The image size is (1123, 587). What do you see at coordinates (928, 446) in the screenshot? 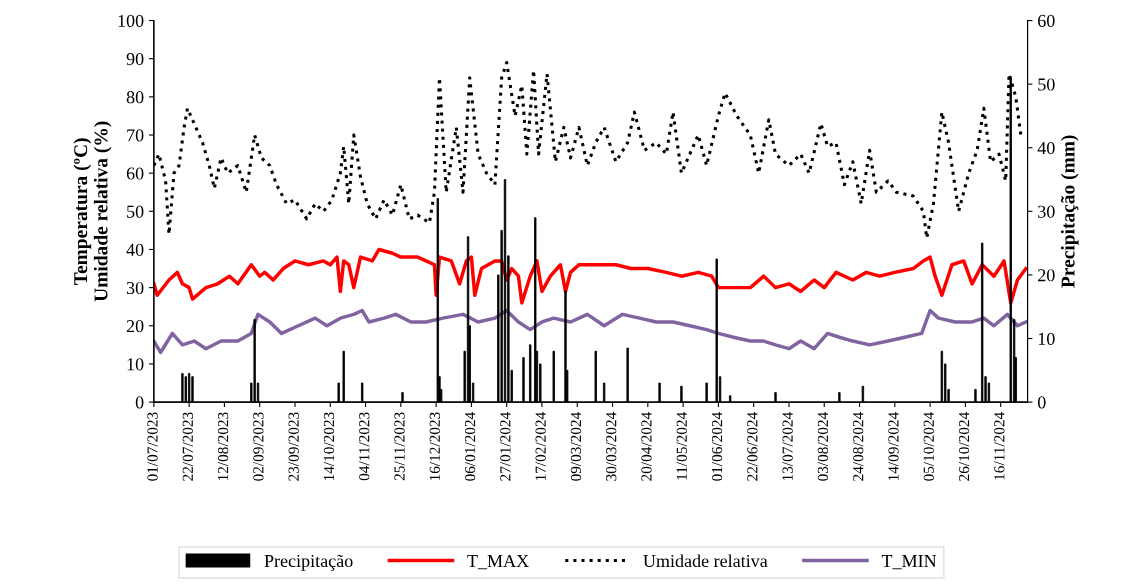
I see `x-tick-label: 05/10/2024` at bounding box center [928, 446].